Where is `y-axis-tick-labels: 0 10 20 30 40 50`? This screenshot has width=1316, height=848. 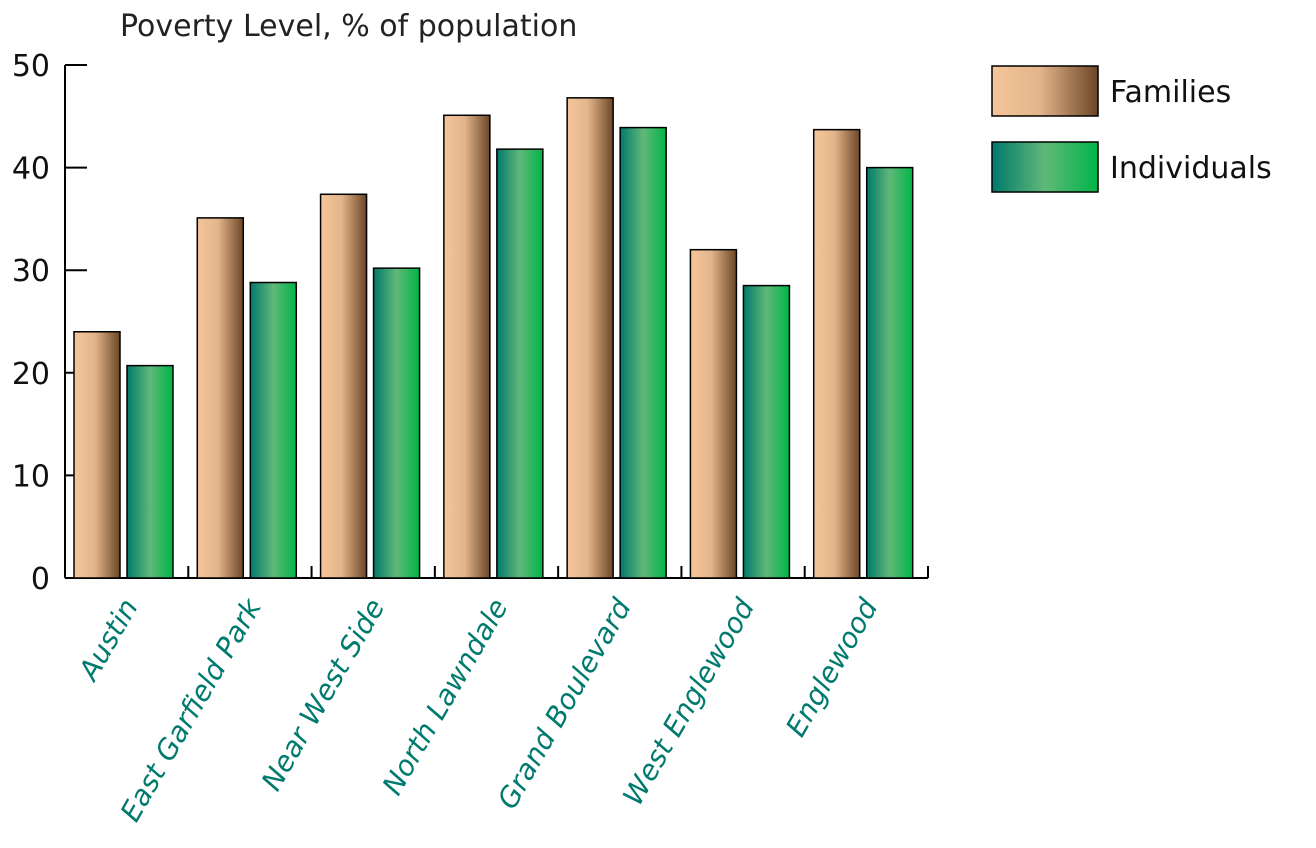
y-axis-tick-labels: 0 10 20 30 40 50 is located at coordinates (31, 323).